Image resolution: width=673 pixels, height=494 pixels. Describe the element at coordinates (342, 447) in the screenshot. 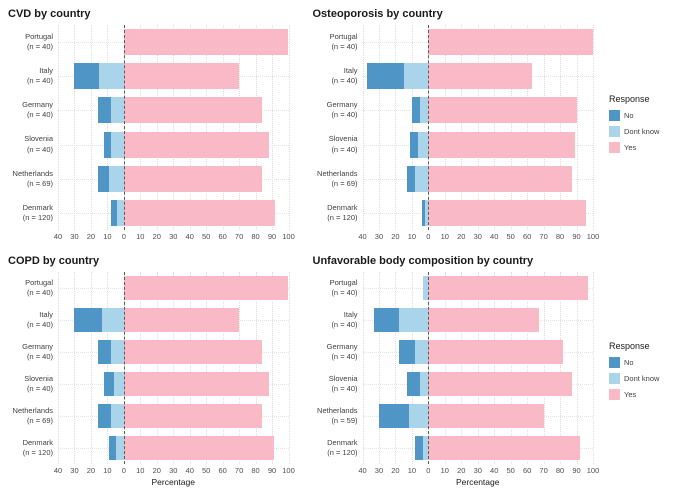

I see `y-axis-label: Denmark (n = 120)` at that location.